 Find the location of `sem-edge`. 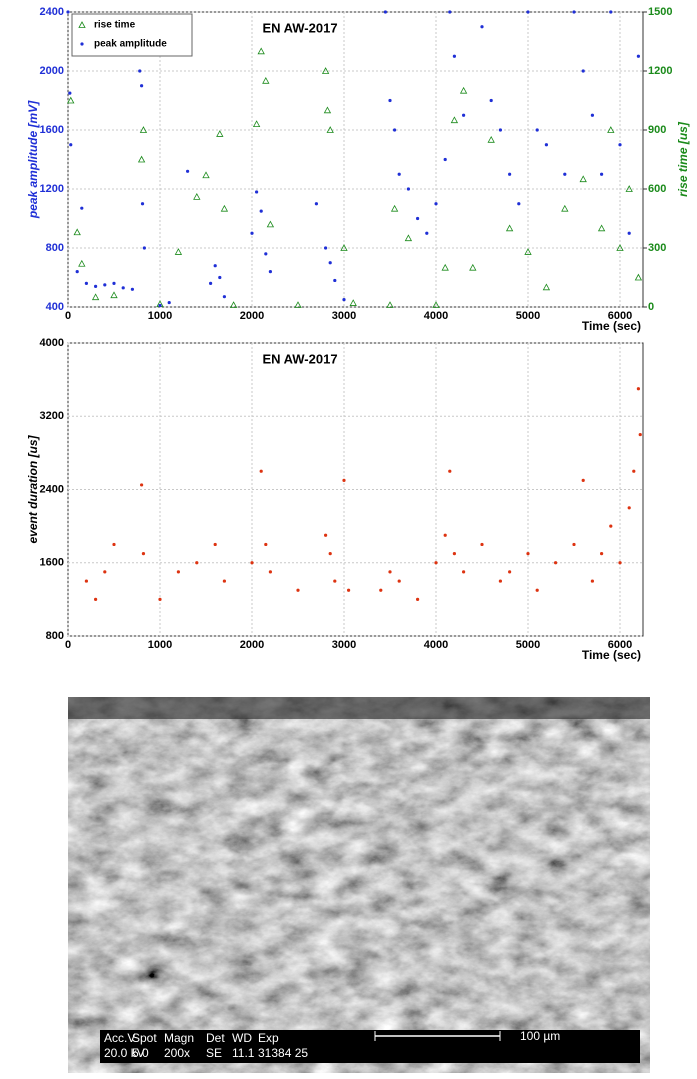

sem-edge is located at coordinates (359, 708).